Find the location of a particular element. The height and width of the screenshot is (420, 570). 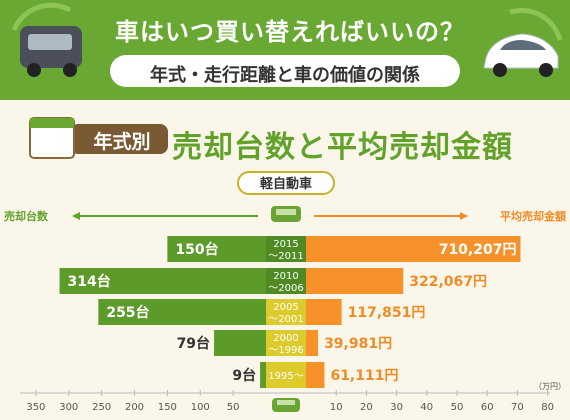

axis-unit: （万円） is located at coordinates (550, 386).